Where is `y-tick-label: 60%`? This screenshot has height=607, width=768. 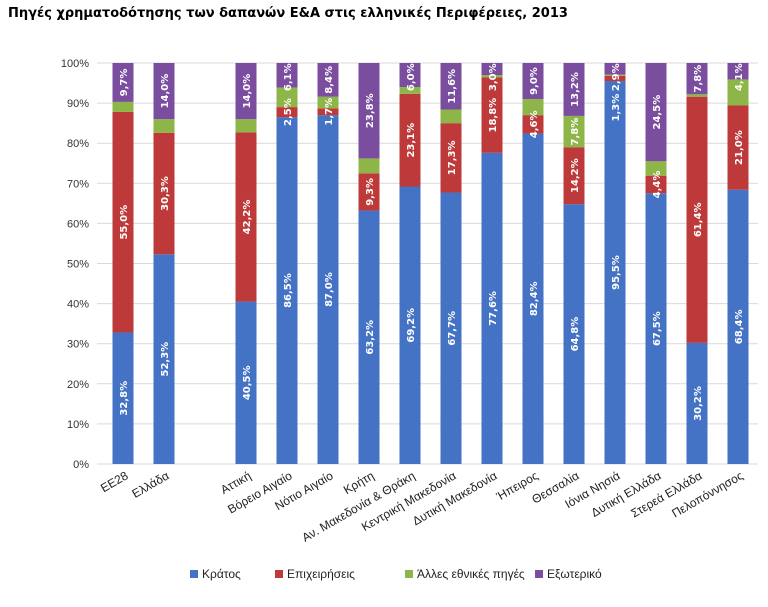
y-tick-label: 60% is located at coordinates (78, 224).